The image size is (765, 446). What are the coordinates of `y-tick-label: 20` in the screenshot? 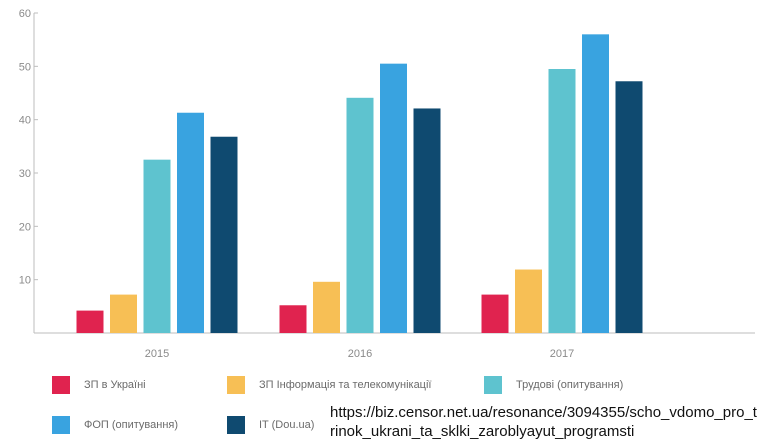 It's located at (25, 227).